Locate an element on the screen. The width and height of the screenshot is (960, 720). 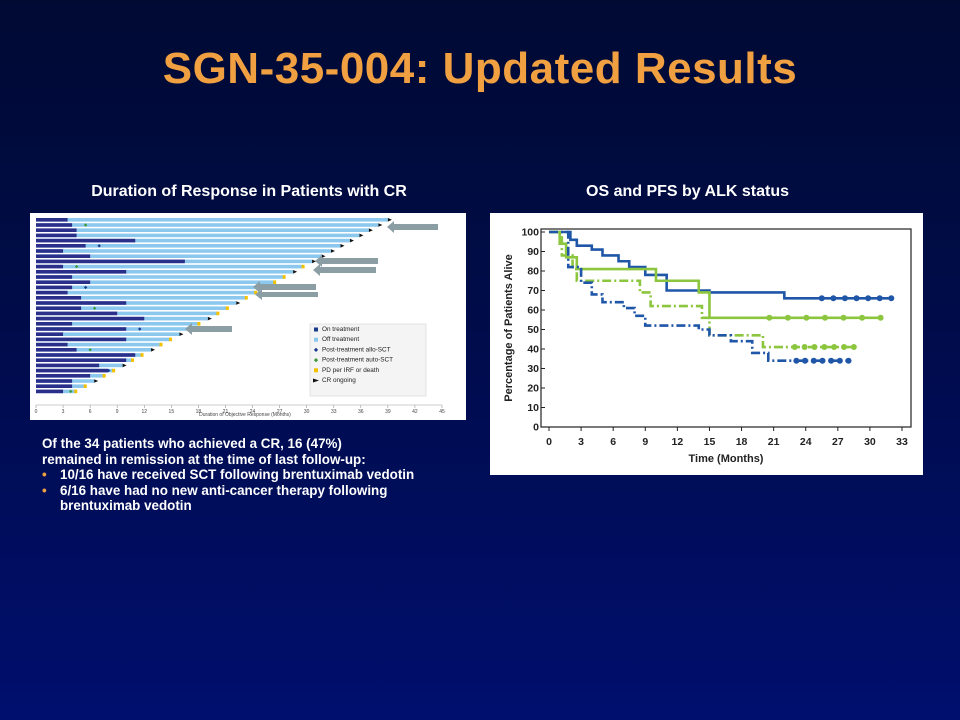
swimmer-x-tick-label: 36 is located at coordinates (361, 412).